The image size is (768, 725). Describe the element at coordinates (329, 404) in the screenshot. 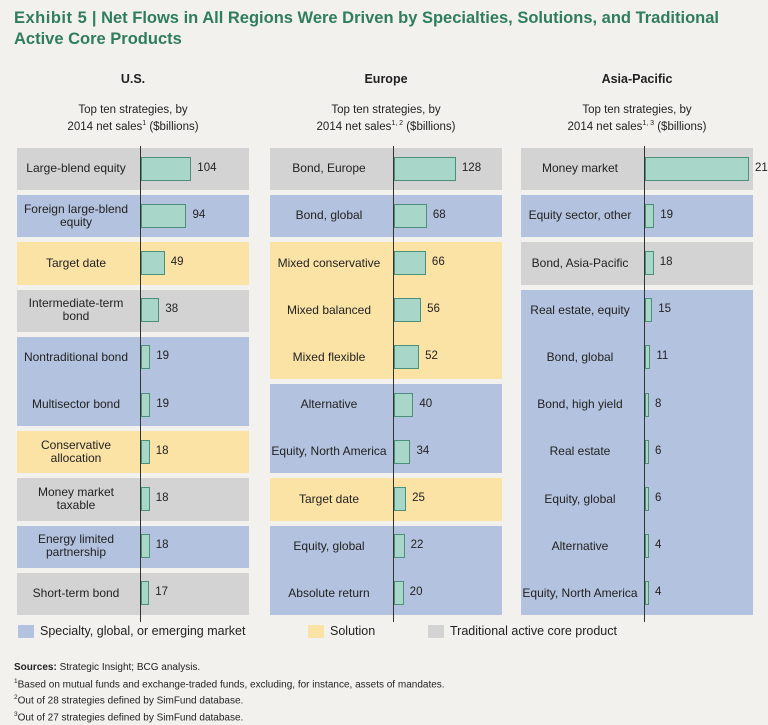

I see `category-label-alternative: Alternative` at that location.